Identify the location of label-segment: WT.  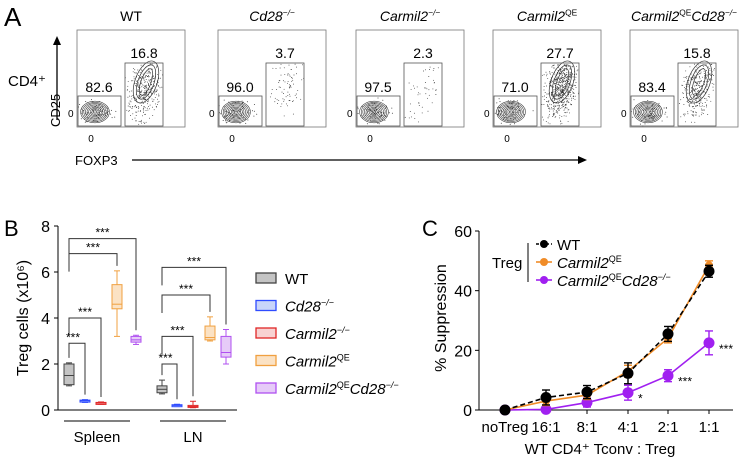
(568, 245).